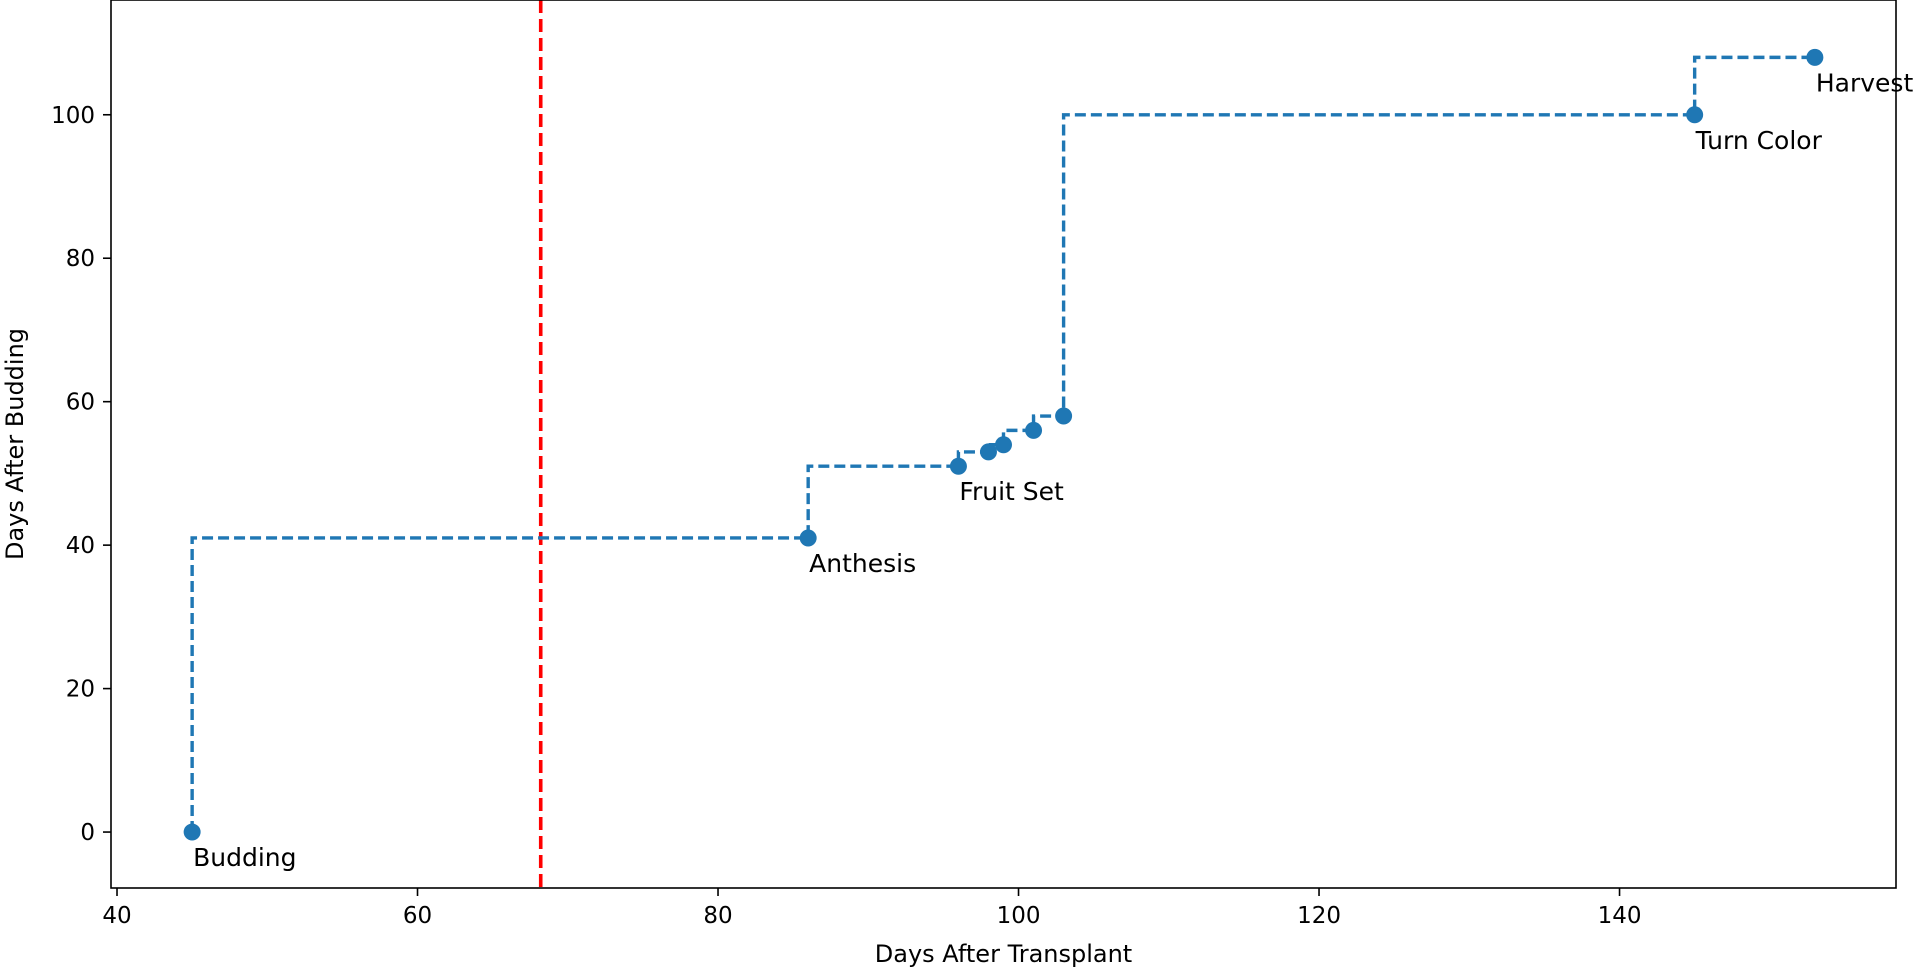 The width and height of the screenshot is (1920, 969). I want to click on y-tick-label: 100, so click(73, 116).